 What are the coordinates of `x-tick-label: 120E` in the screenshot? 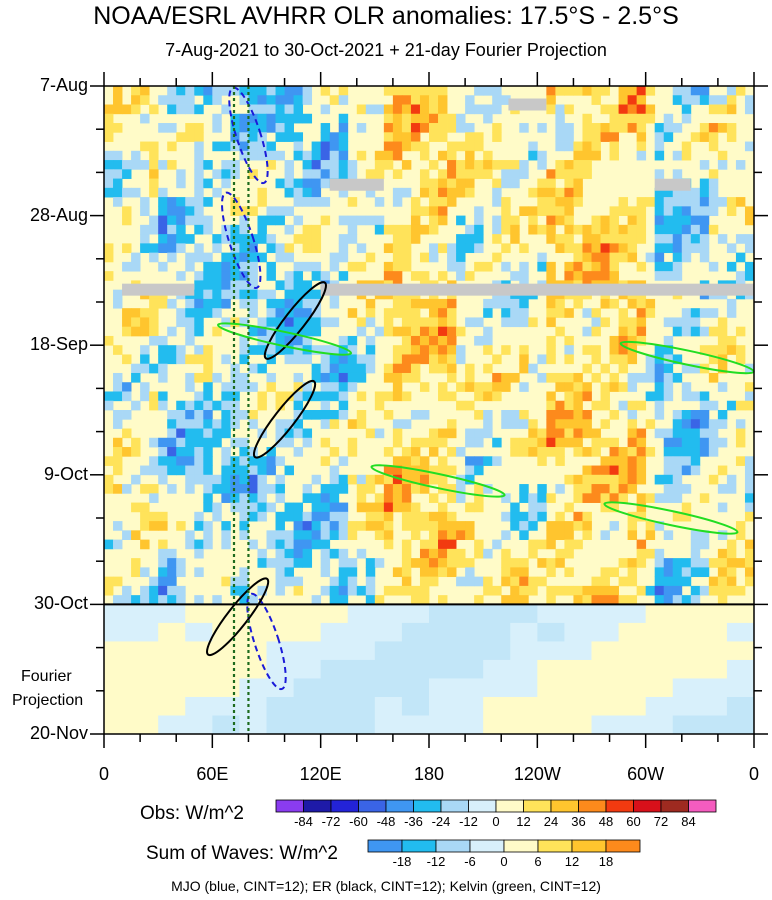 It's located at (320, 774).